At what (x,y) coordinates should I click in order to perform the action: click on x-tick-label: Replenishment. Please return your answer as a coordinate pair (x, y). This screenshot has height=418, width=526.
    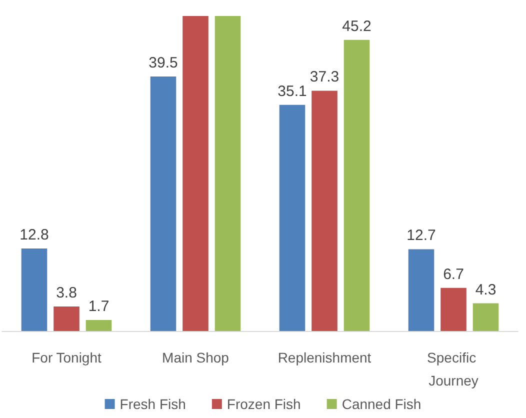
    Looking at the image, I should click on (325, 358).